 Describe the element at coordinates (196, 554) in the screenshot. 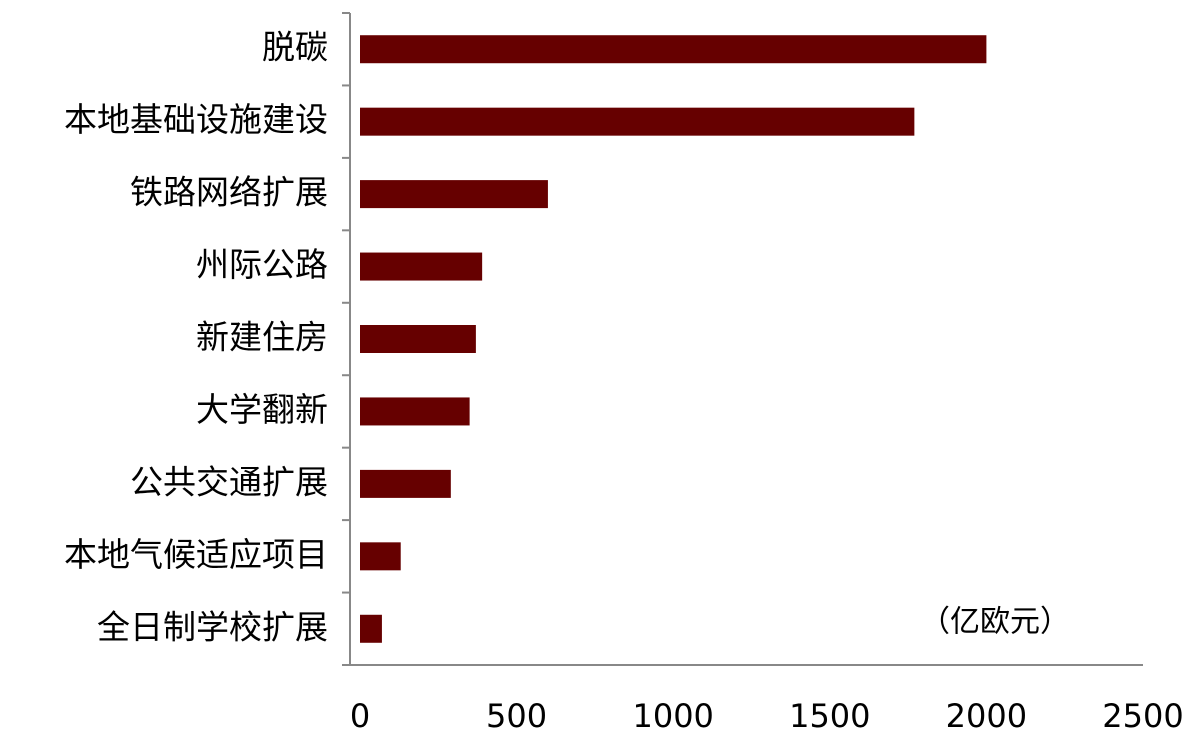

I see `y-tick-label: 本地气候适应项目` at that location.